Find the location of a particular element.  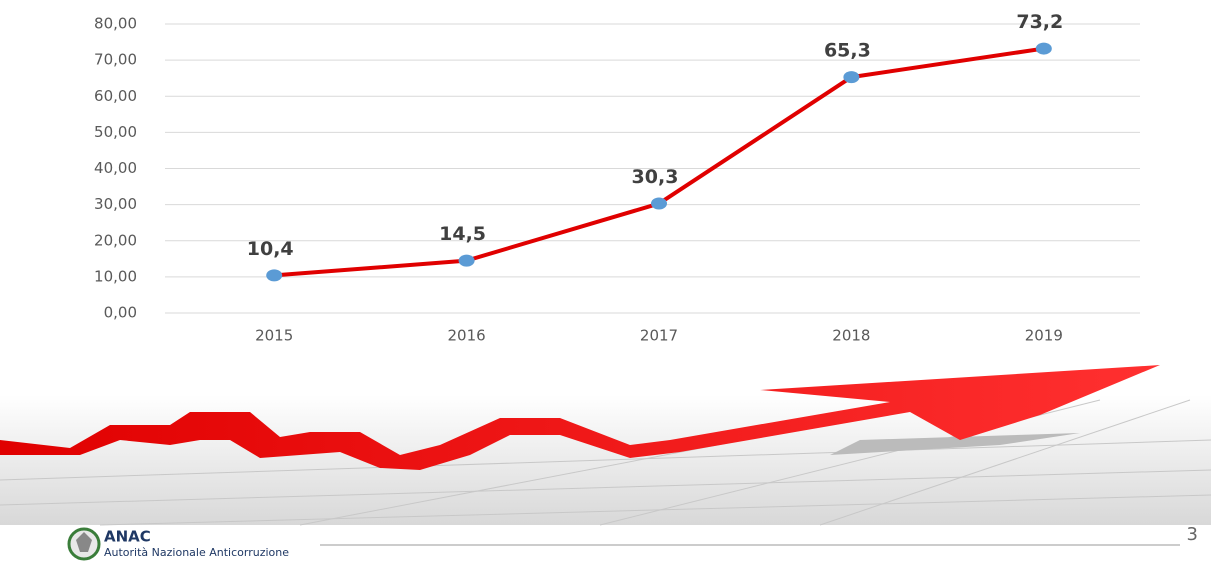

footer-subtitle: Autorità Nazionale Anticorruzione is located at coordinates (196, 552).